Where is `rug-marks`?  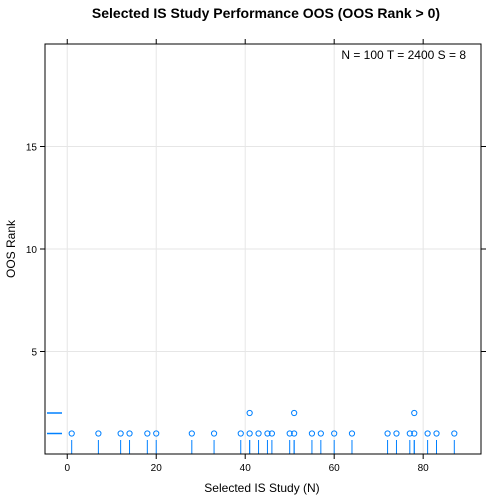 rug-marks is located at coordinates (251, 433).